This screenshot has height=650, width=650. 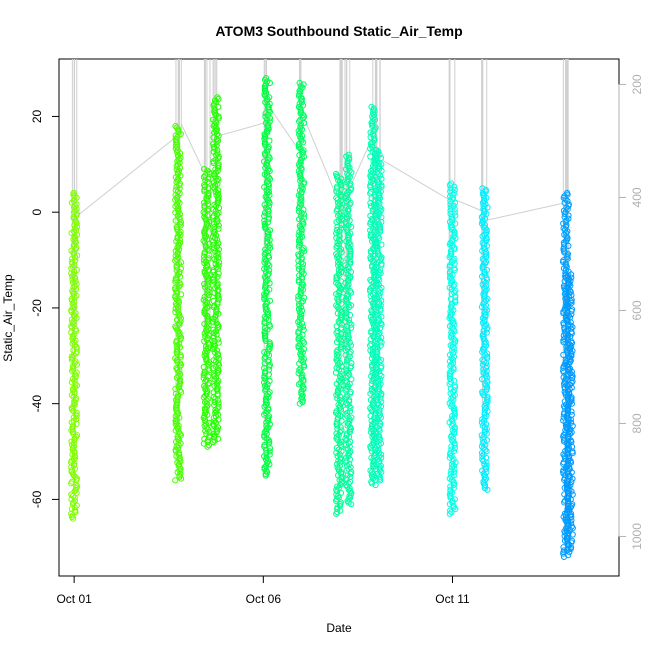 I want to click on connector-line, so click(x=241, y=129).